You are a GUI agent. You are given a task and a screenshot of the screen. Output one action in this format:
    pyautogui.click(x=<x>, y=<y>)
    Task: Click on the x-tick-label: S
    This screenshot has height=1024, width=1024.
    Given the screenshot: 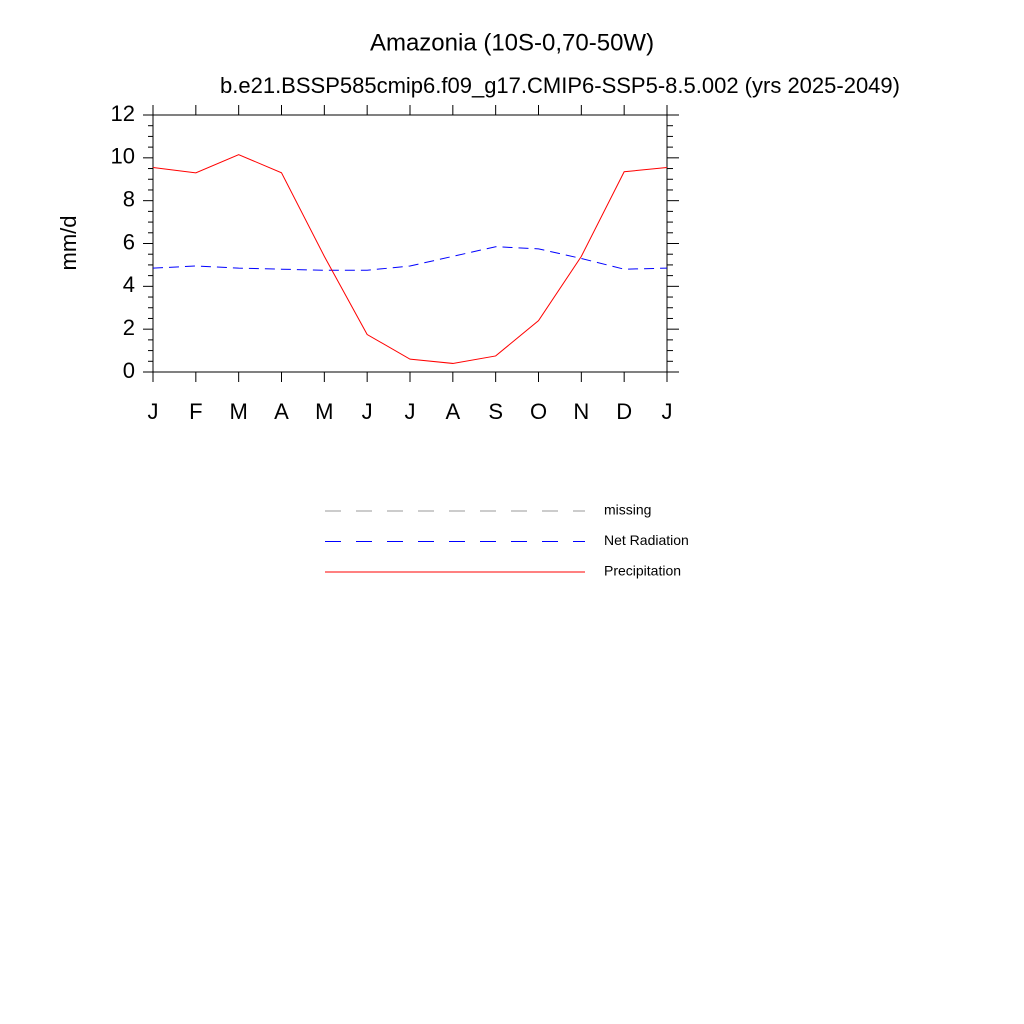 What is the action you would take?
    pyautogui.click(x=495, y=411)
    